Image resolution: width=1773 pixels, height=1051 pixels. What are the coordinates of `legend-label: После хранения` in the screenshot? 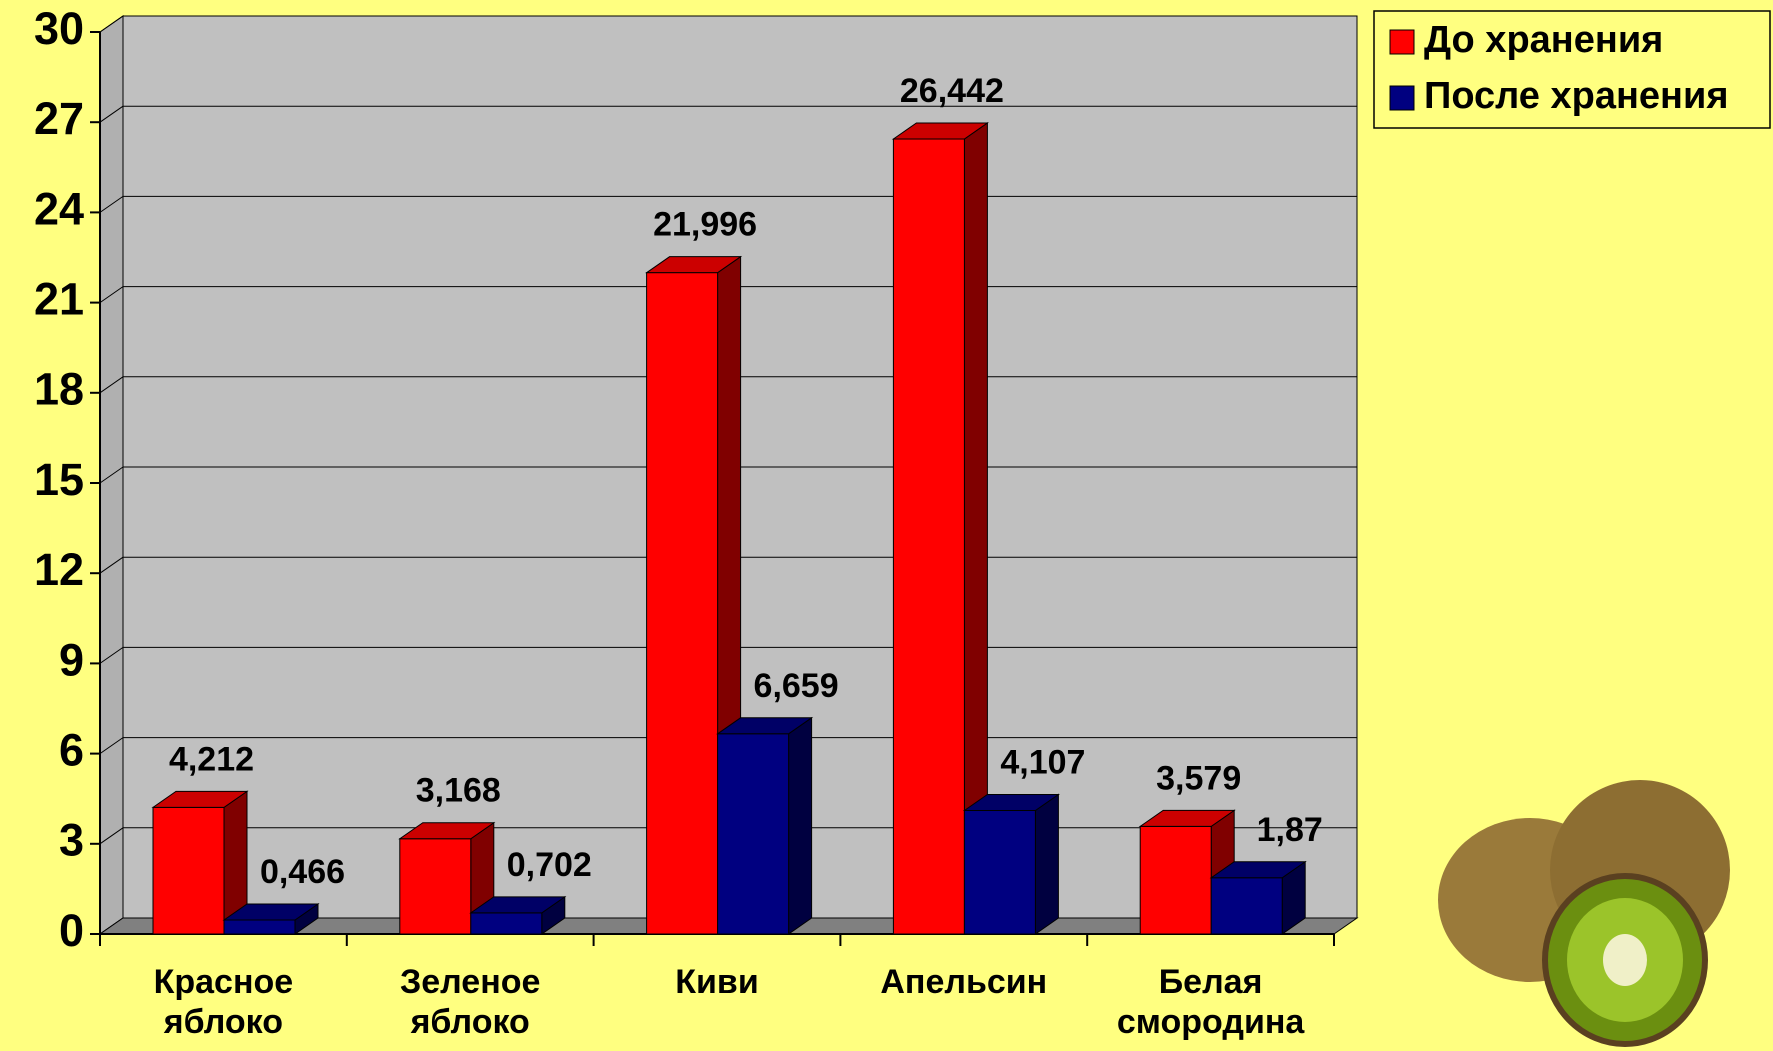 It's located at (1576, 96).